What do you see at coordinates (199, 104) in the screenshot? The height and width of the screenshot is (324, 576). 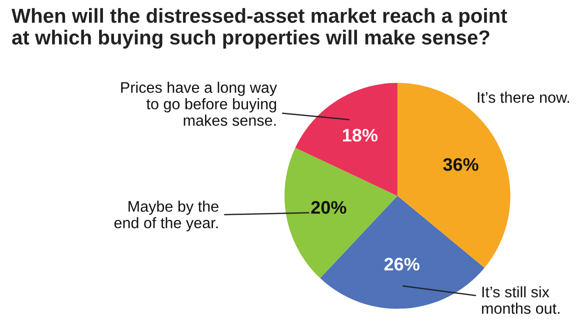 I see `slice-label: Prices have a long way to go before buying makes sense.` at bounding box center [199, 104].